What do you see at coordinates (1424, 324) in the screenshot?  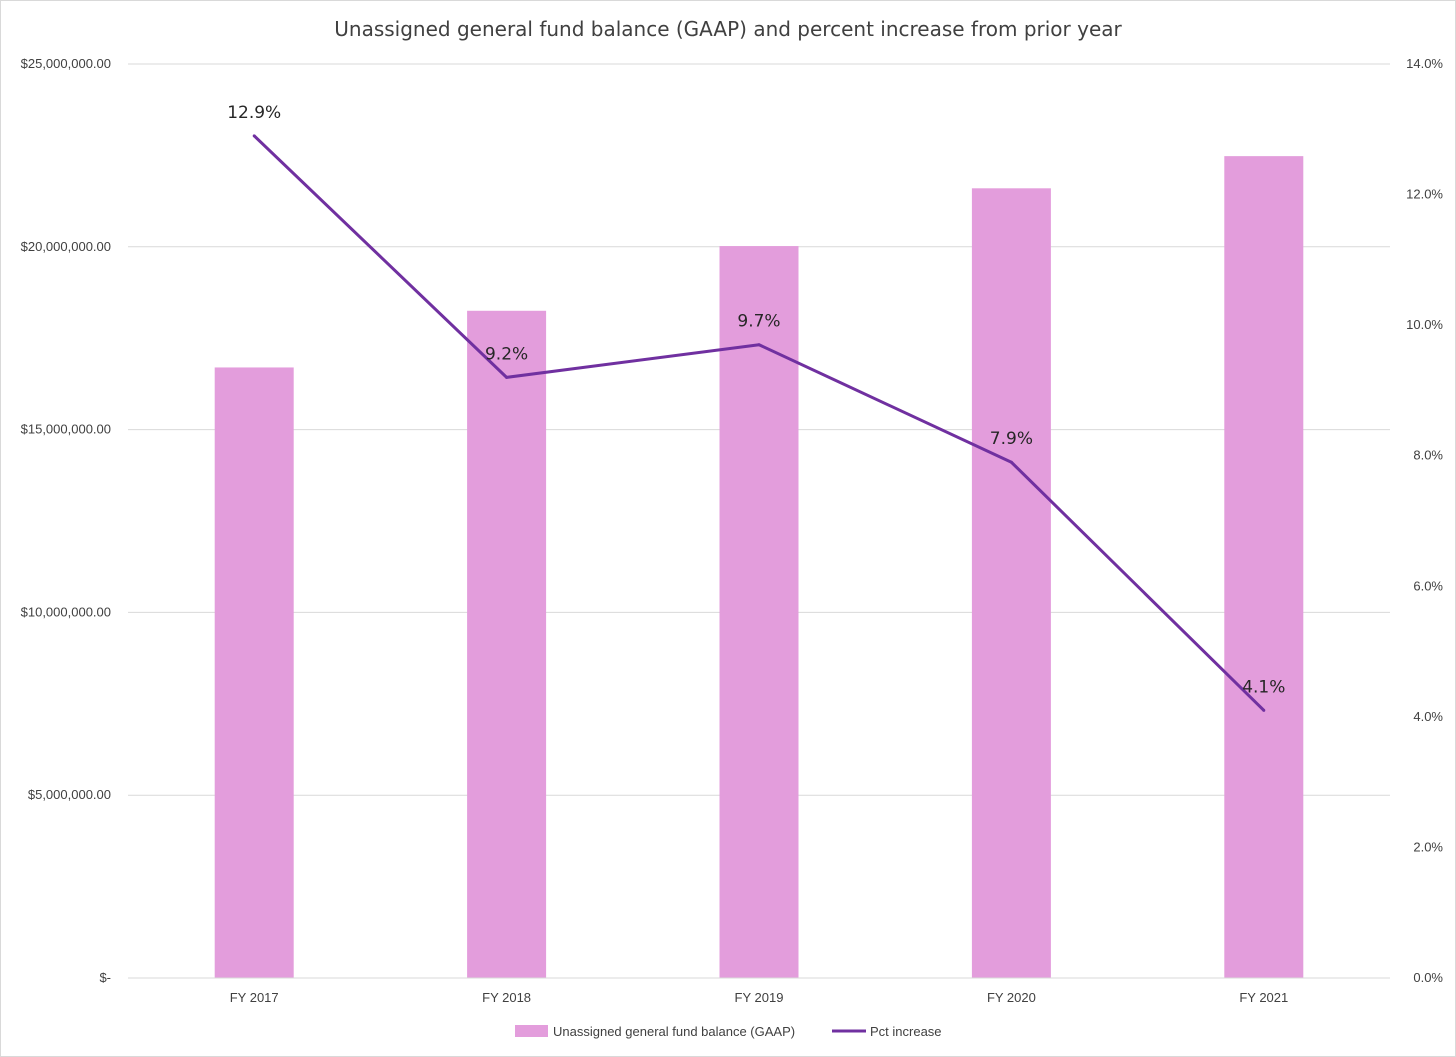 I see `right-tick-label: 10.0%` at bounding box center [1424, 324].